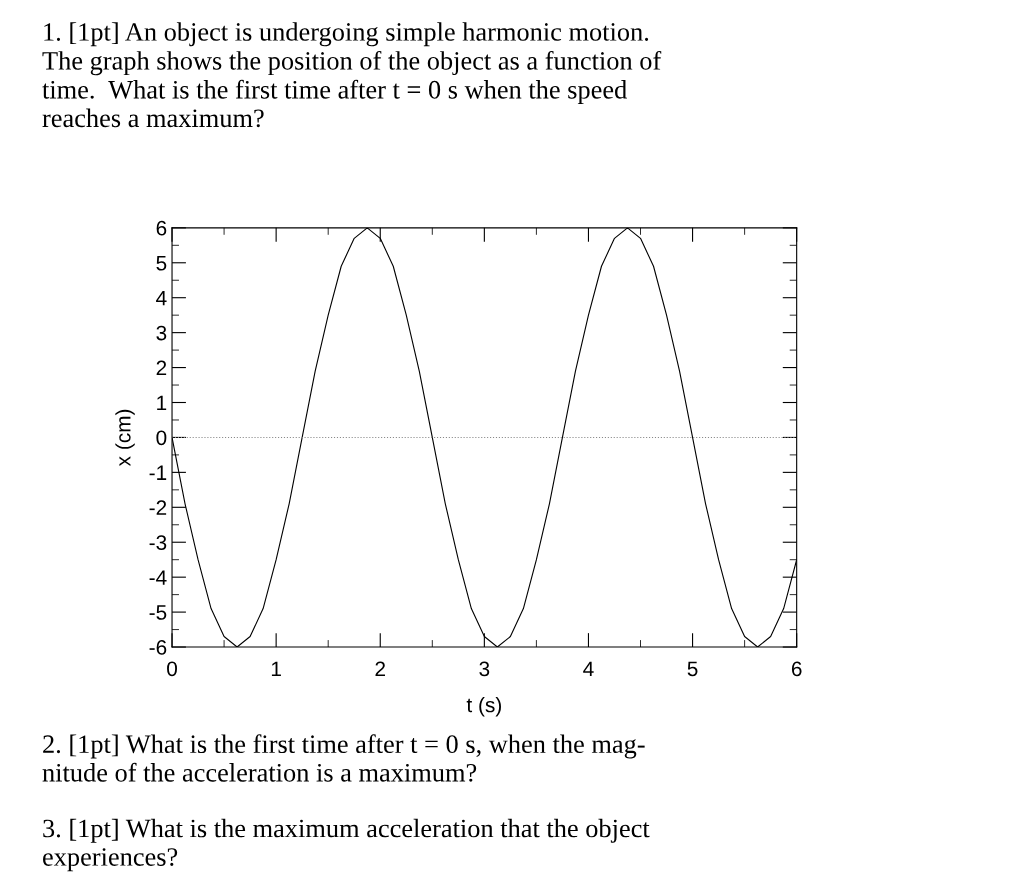 The height and width of the screenshot is (890, 1024). What do you see at coordinates (161, 438) in the screenshot?
I see `y-tick-label: 0` at bounding box center [161, 438].